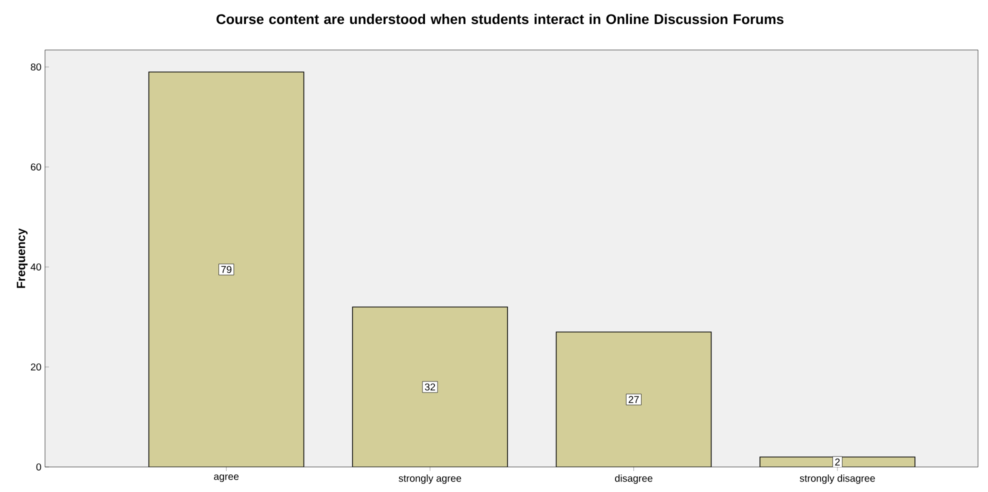 The width and height of the screenshot is (988, 492). Describe the element at coordinates (36, 67) in the screenshot. I see `y-tick-label: 80` at that location.